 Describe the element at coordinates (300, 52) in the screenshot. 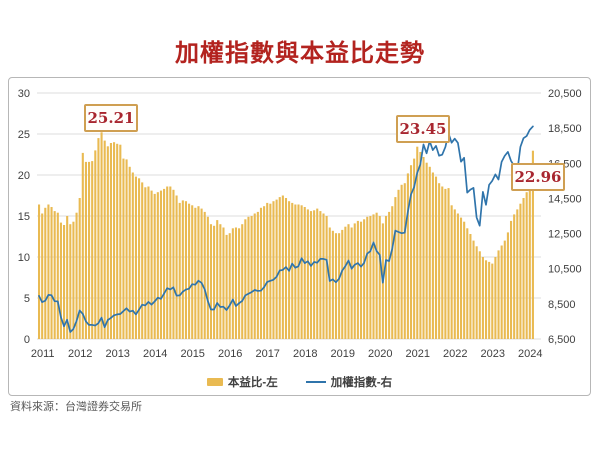

I see `page-title: 加權指數與本益比走勢` at that location.